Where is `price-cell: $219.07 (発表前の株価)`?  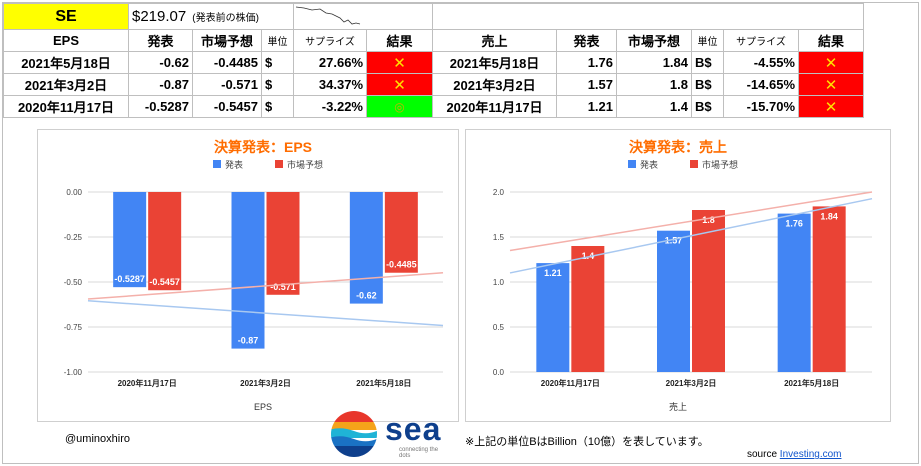
price-cell: $219.07 (発表前の株価) is located at coordinates (211, 16).